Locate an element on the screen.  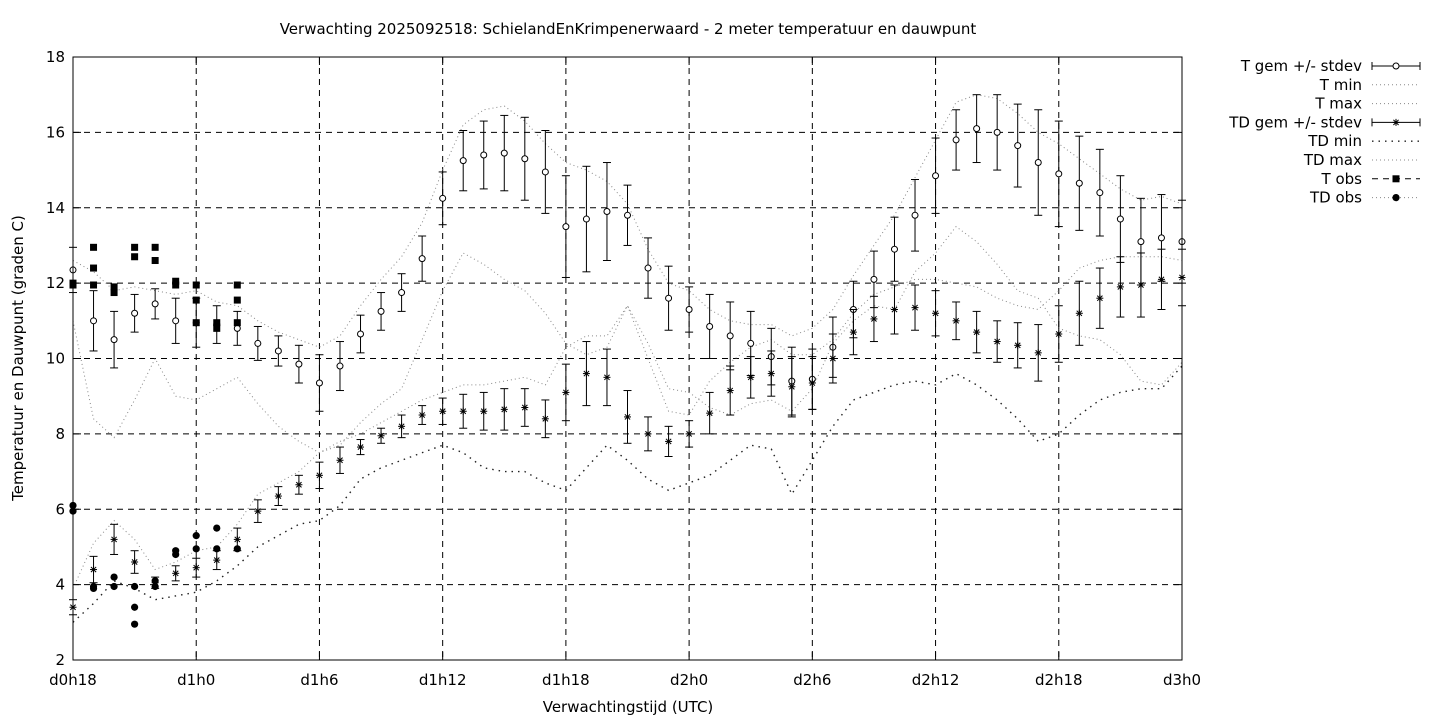
legend-item: TD obs is located at coordinates (1364, 198).